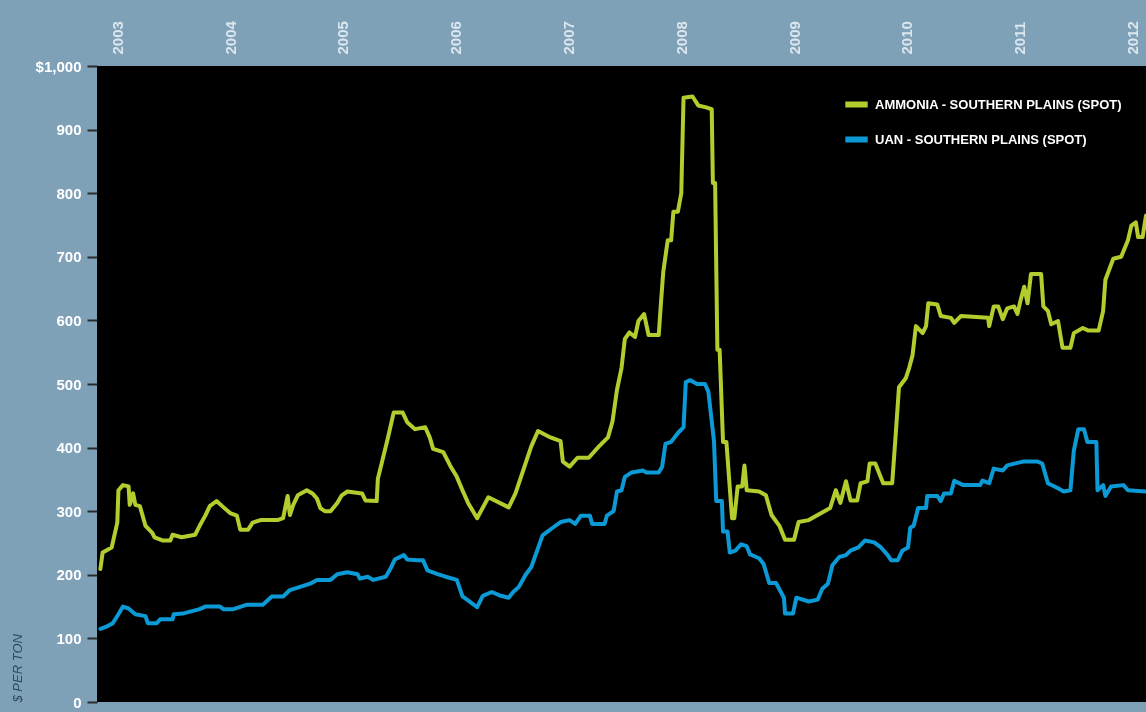 This screenshot has height=712, width=1146. What do you see at coordinates (981, 139) in the screenshot?
I see `legend-label: UAN - SOUTHERN PLAINS (SPOT)` at bounding box center [981, 139].